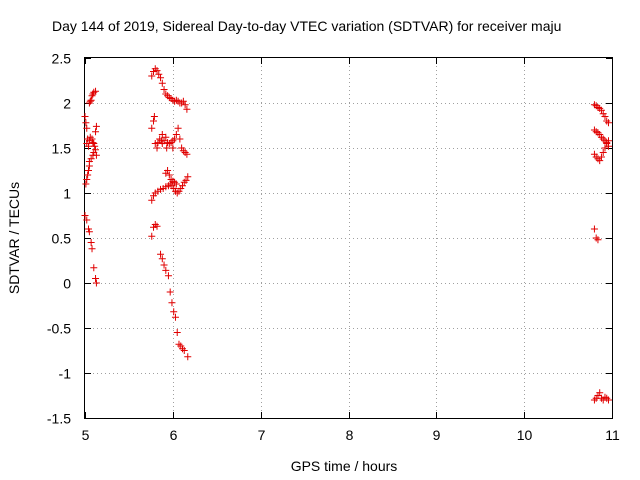 The width and height of the screenshot is (640, 480). Describe the element at coordinates (59, 239) in the screenshot. I see `y-tick-labels: -1.5 -1 -0.5 0 0.5 1 1.5 2 2.5` at that location.